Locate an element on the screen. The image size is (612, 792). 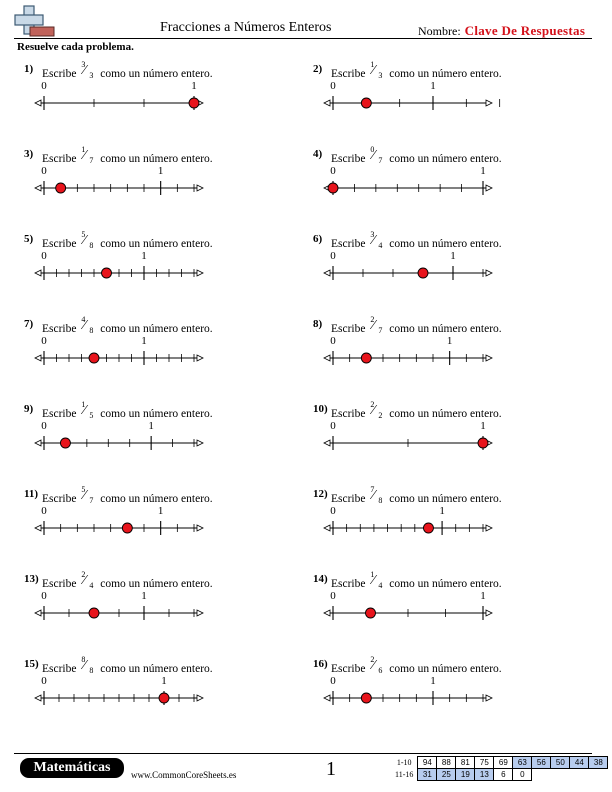
problem-number: 12) is located at coordinates (320, 494).